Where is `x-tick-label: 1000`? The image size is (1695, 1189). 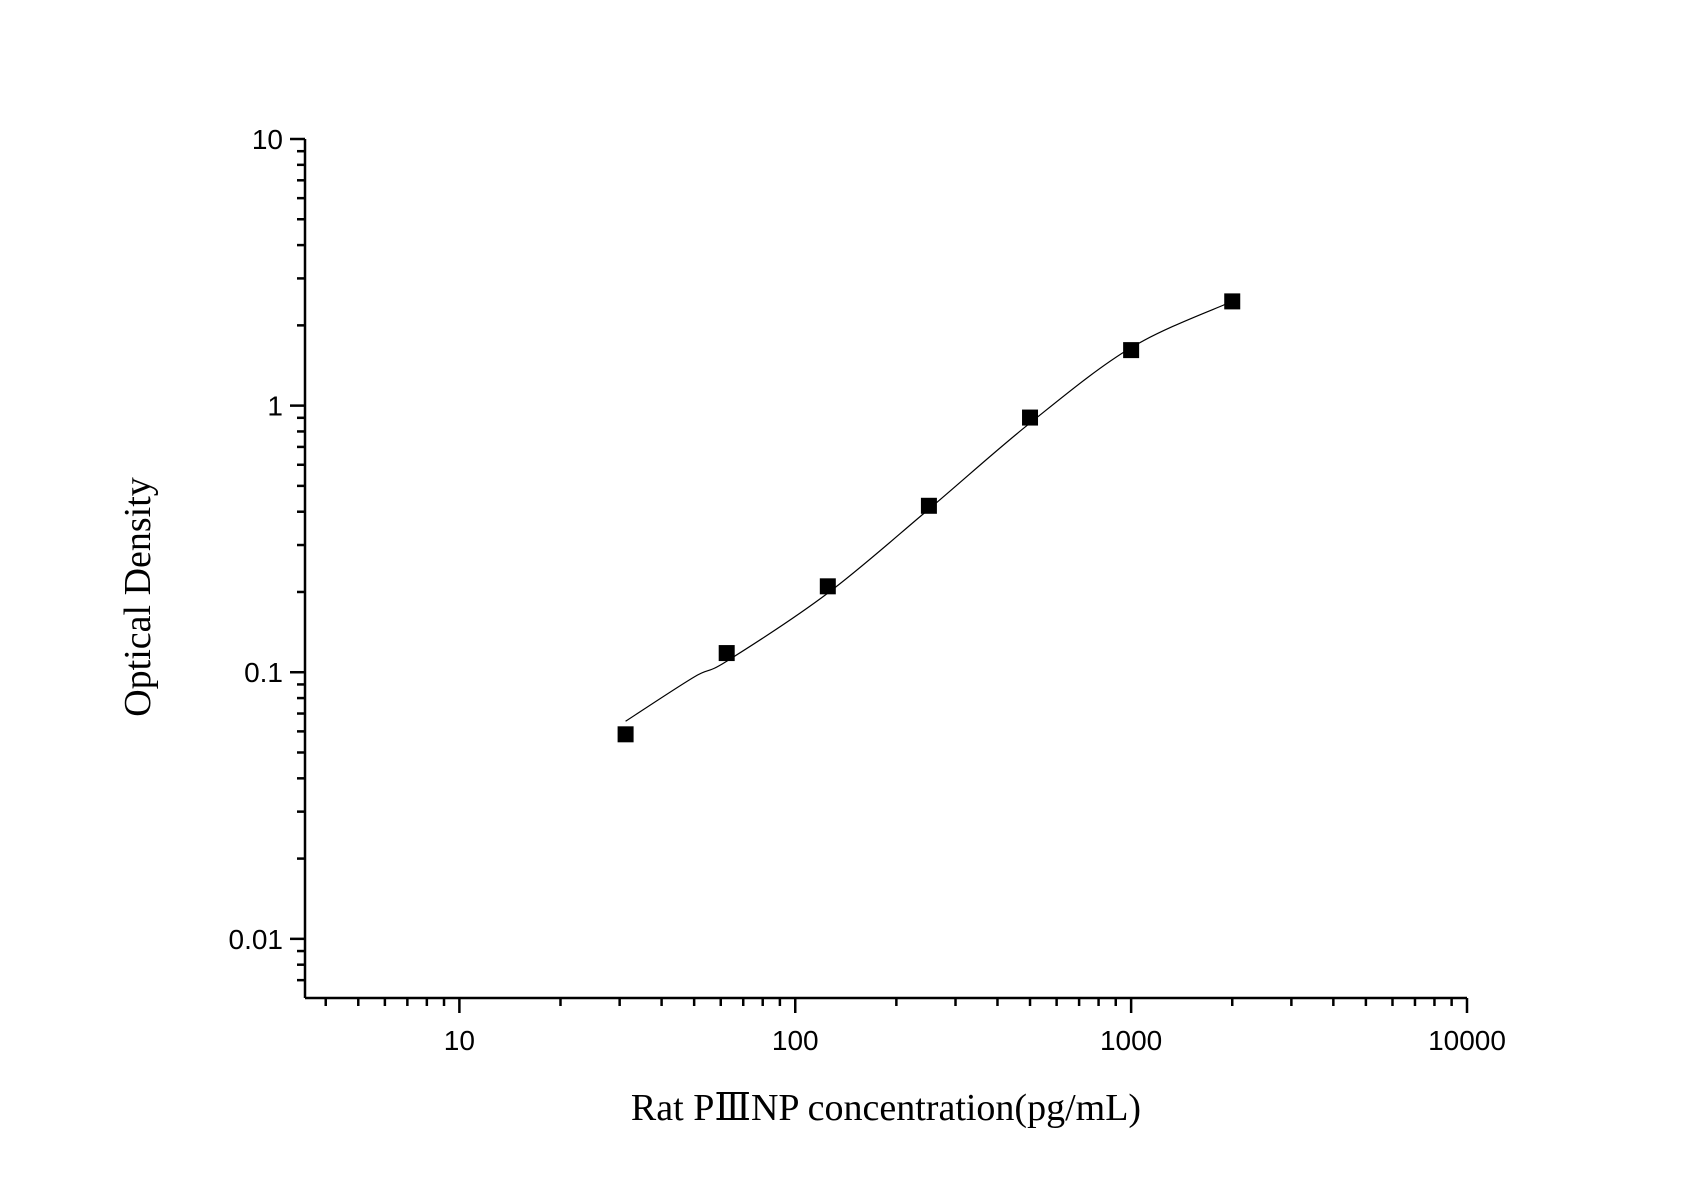 x-tick-label: 1000 is located at coordinates (1131, 1040).